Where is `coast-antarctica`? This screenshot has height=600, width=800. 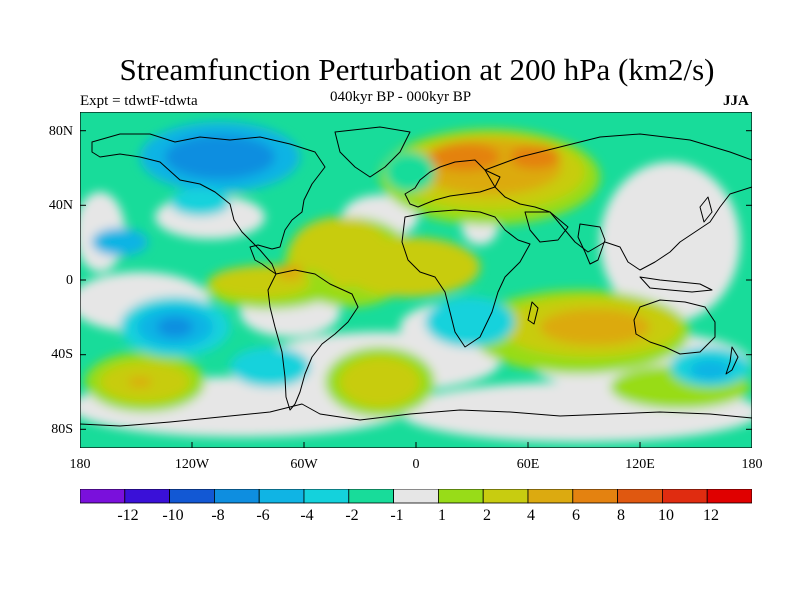
coast-antarctica is located at coordinates (416, 415).